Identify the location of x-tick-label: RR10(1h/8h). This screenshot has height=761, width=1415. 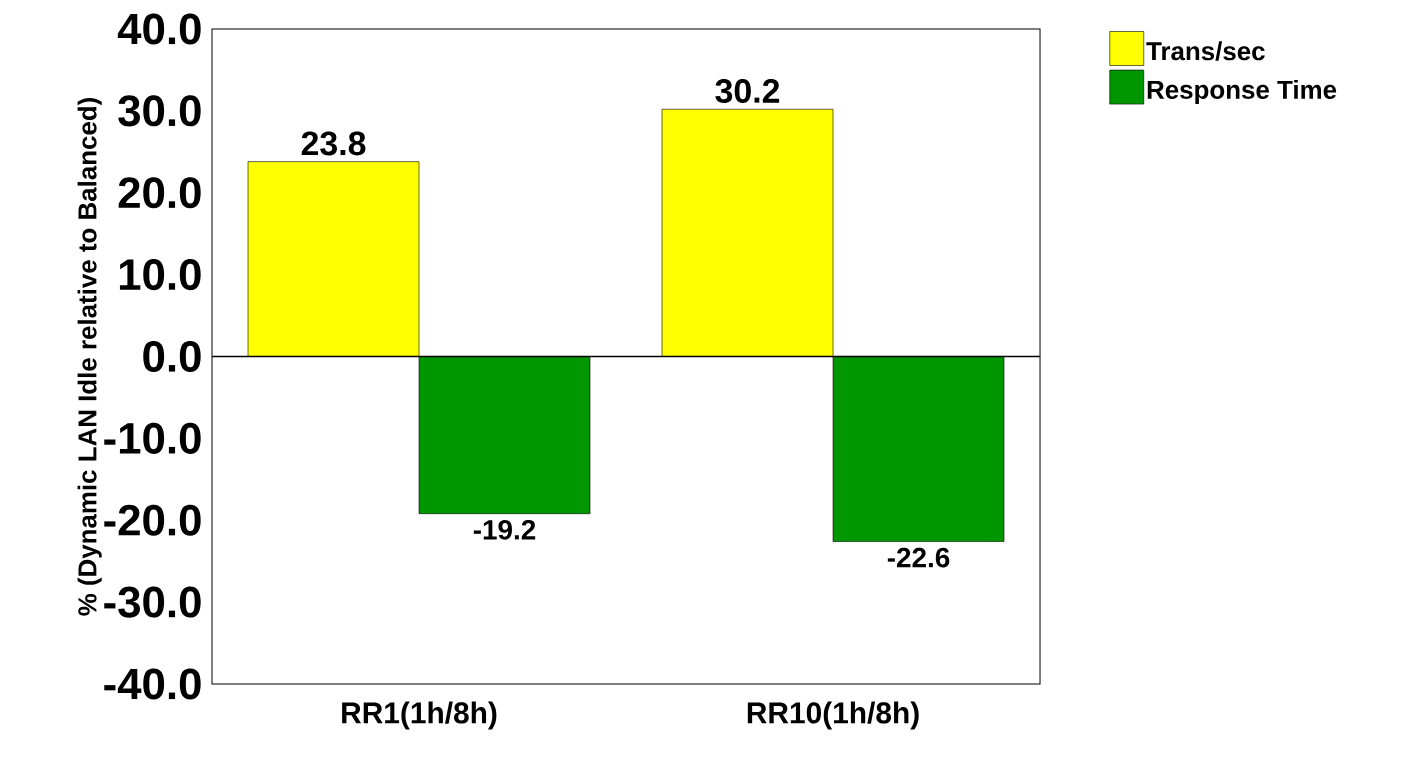
(833, 715).